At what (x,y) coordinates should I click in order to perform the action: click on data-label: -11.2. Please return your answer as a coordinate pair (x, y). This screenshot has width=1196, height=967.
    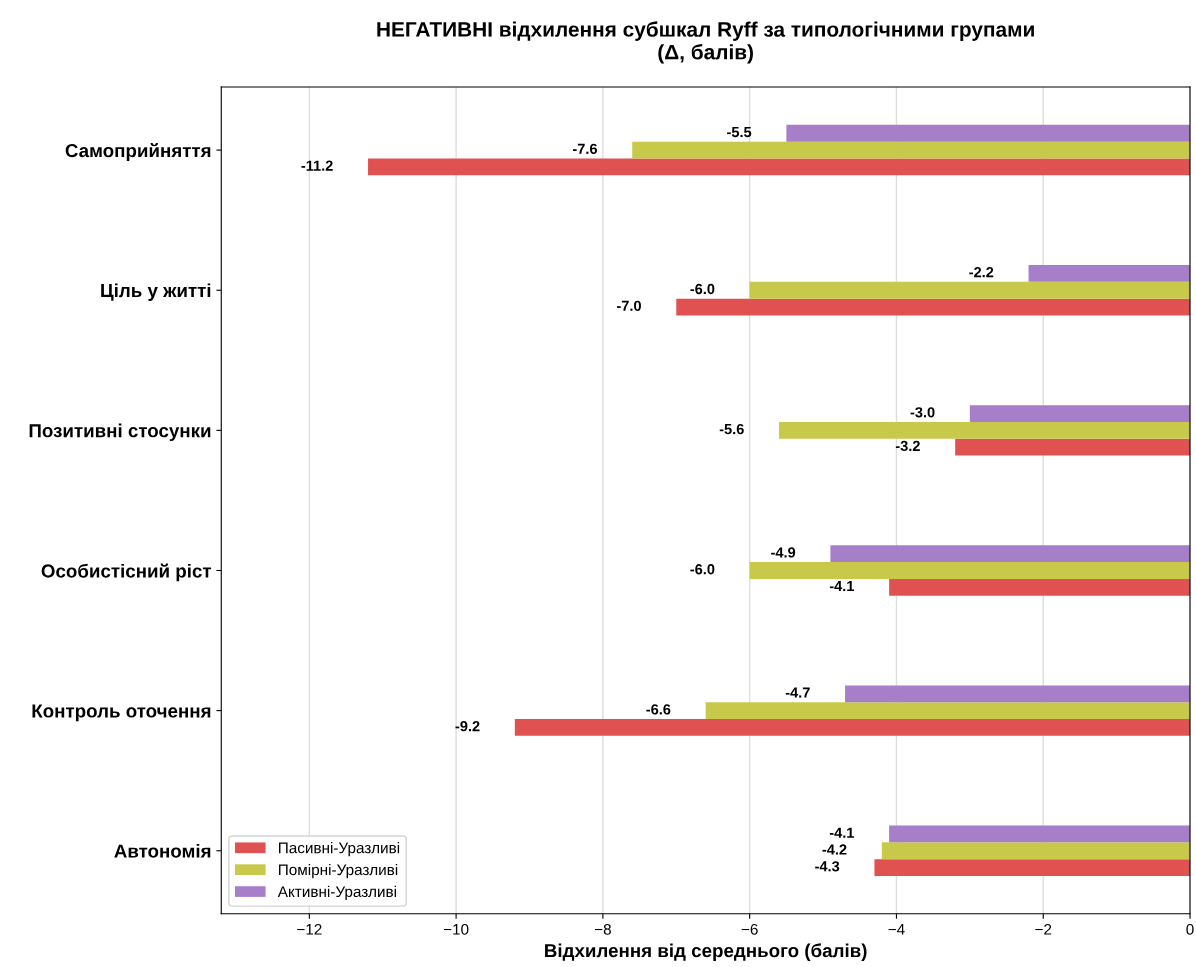
    Looking at the image, I should click on (317, 165).